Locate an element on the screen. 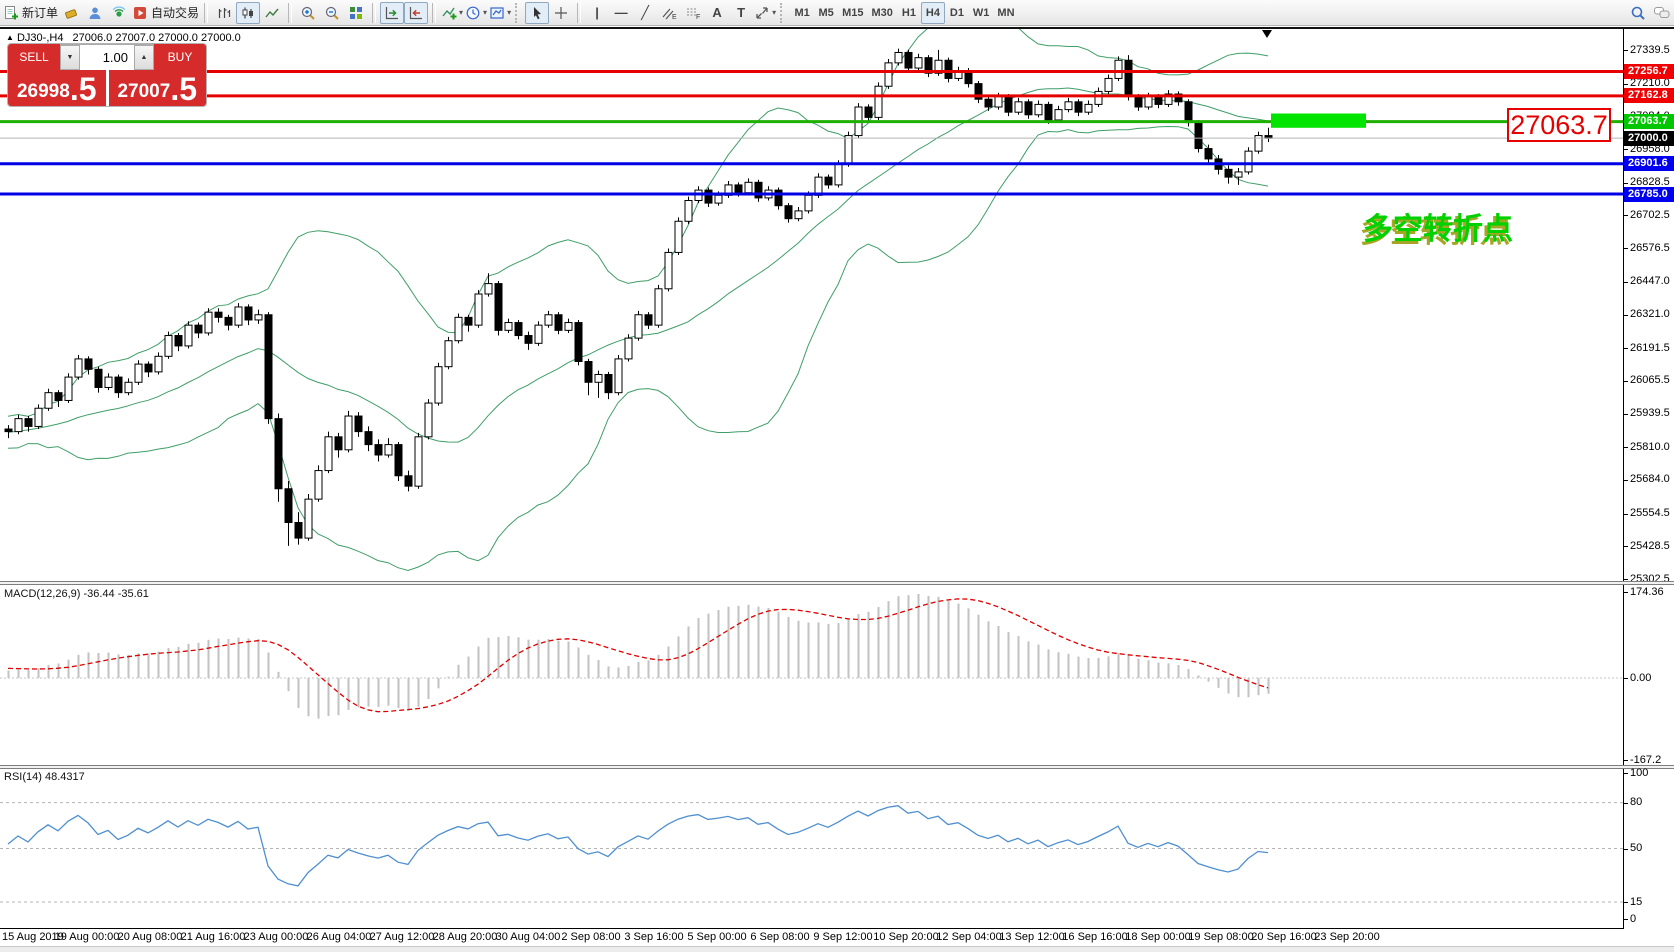 Image resolution: width=1674 pixels, height=952 pixels. crosshair-button is located at coordinates (561, 13).